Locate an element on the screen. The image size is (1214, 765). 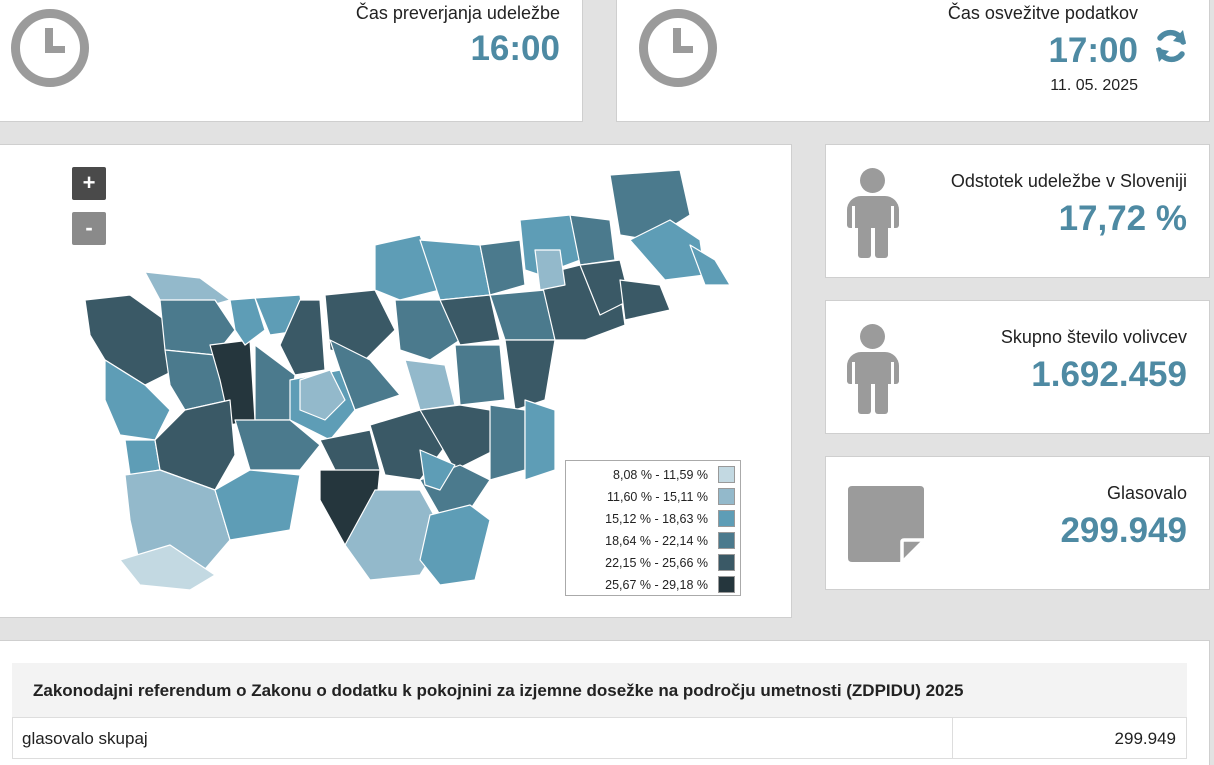
zoom-out-button: - is located at coordinates (89, 228).